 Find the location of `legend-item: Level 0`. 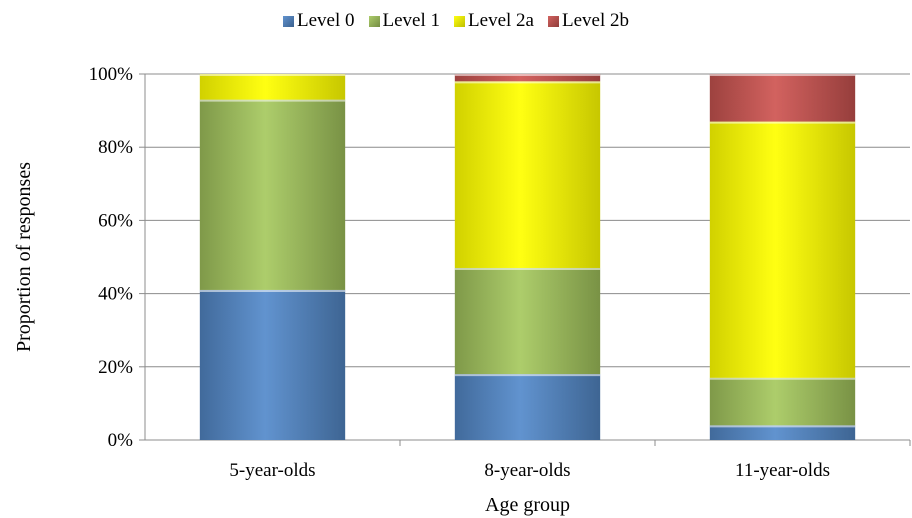

legend-item: Level 0 is located at coordinates (319, 21).